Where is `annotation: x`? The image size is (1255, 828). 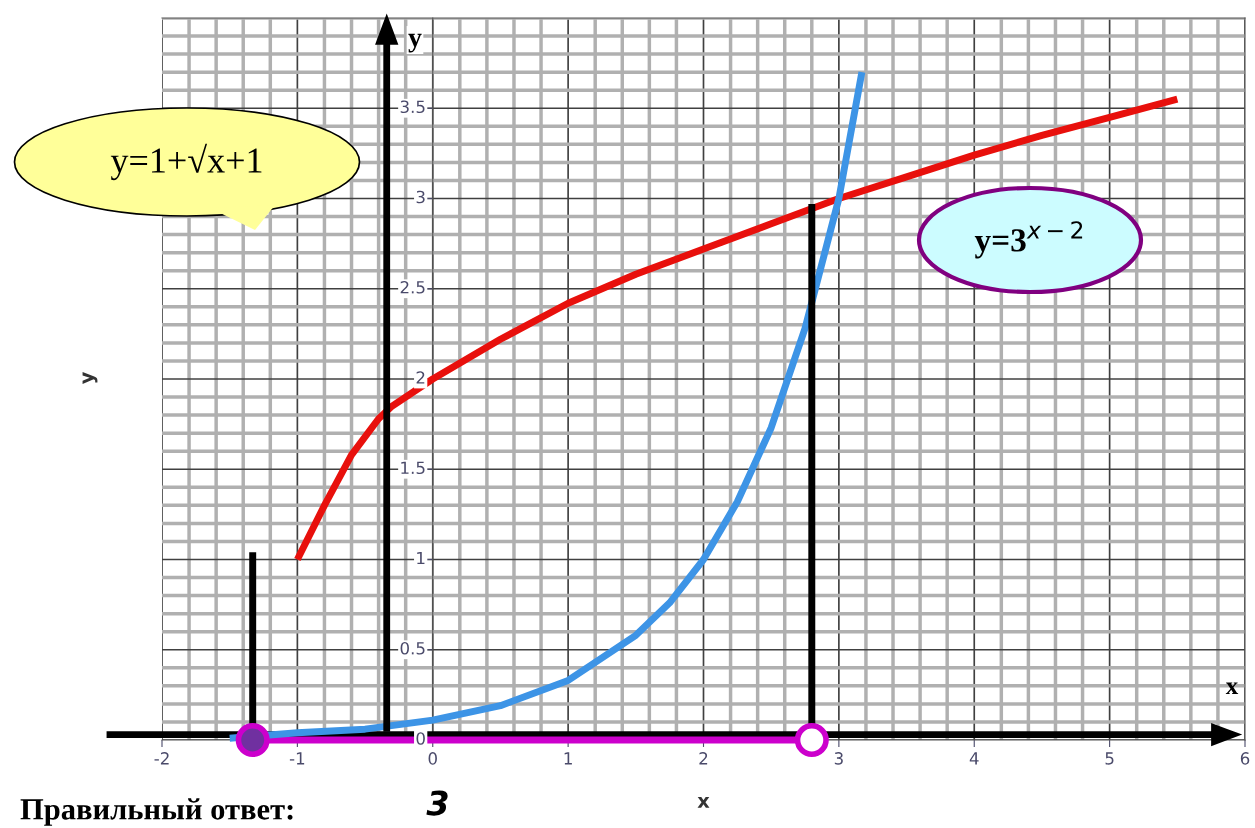 annotation: x is located at coordinates (1232, 688).